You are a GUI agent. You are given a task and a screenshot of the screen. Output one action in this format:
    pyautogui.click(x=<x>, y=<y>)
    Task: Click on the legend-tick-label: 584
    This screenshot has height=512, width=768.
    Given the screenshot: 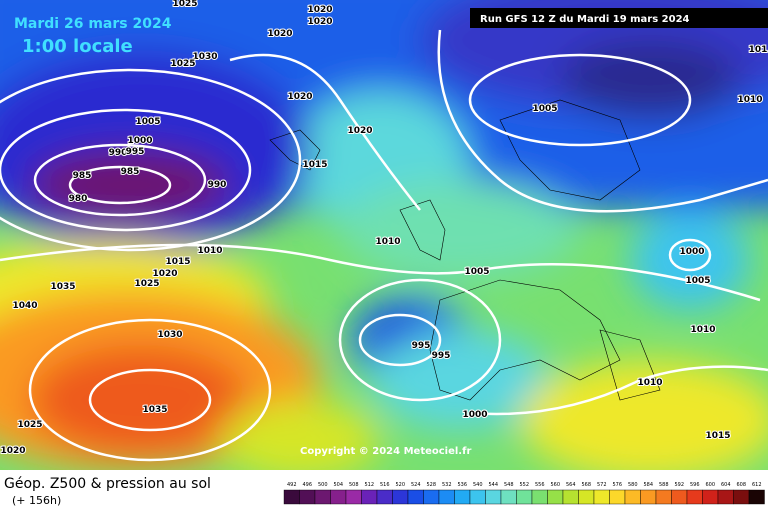 What is the action you would take?
    pyautogui.click(x=648, y=485)
    